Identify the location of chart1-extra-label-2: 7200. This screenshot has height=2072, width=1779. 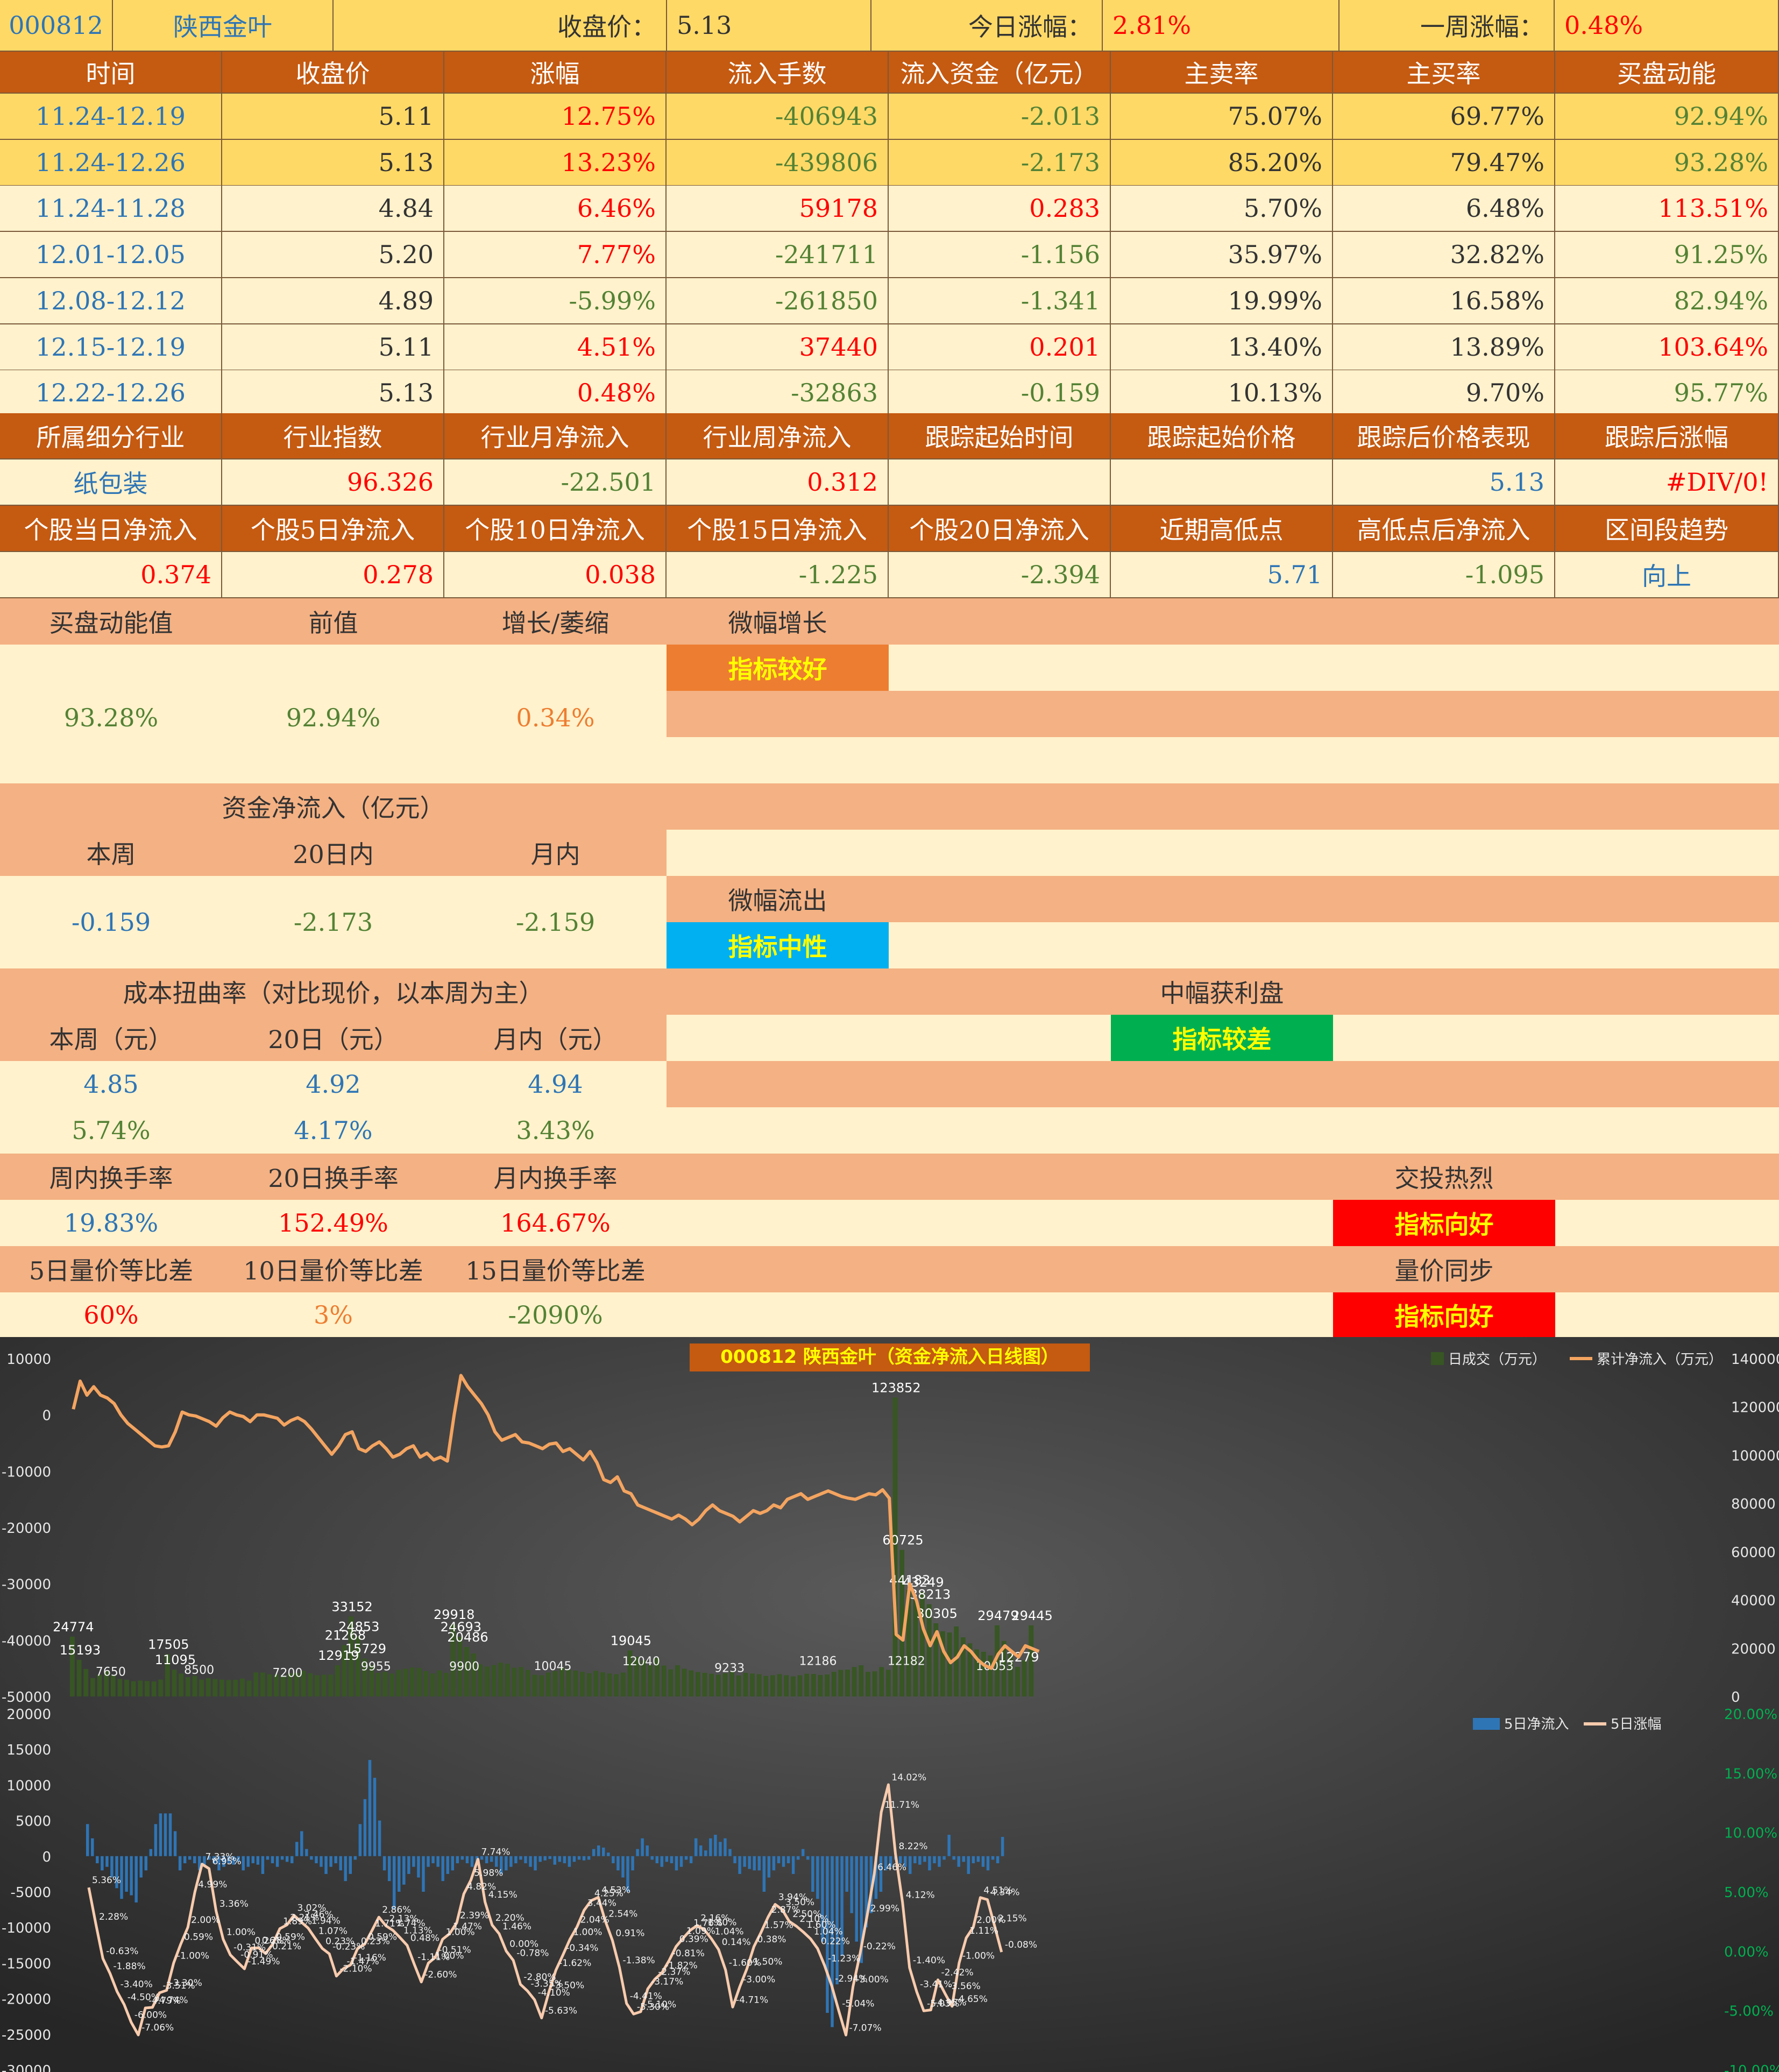
(288, 1674).